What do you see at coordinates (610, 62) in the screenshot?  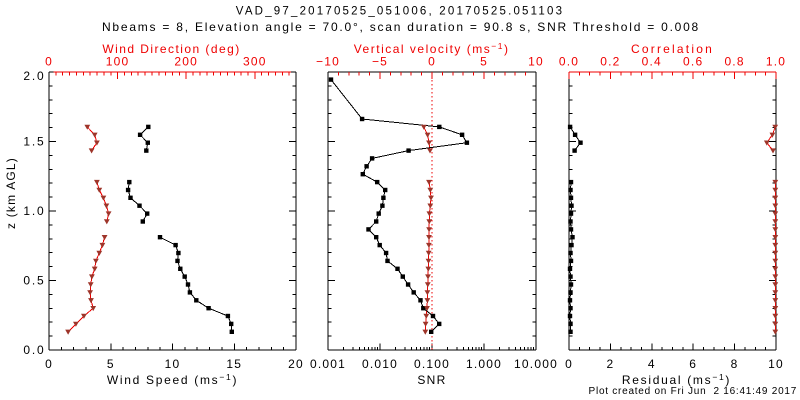 I see `svg-text: 0.2` at bounding box center [610, 62].